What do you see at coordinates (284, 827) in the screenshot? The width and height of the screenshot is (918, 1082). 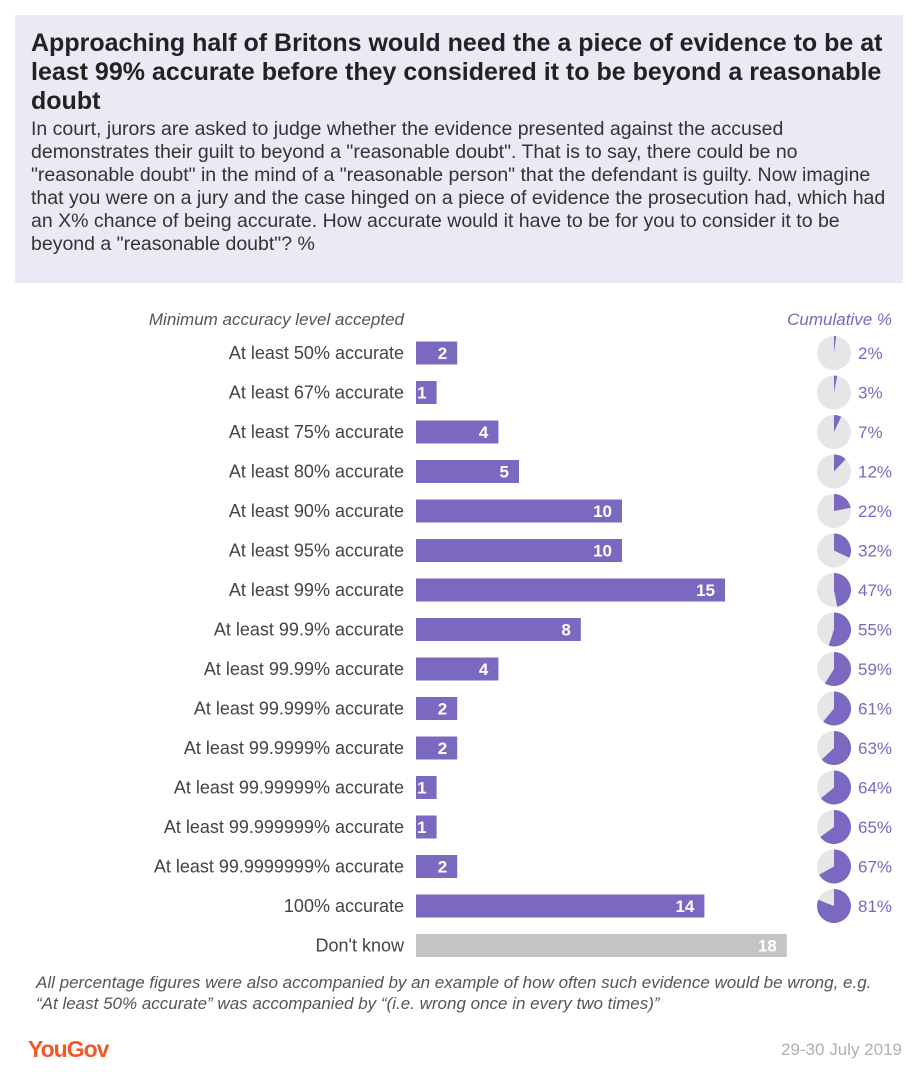 I see `category-label: At least 99.999999% accurate` at bounding box center [284, 827].